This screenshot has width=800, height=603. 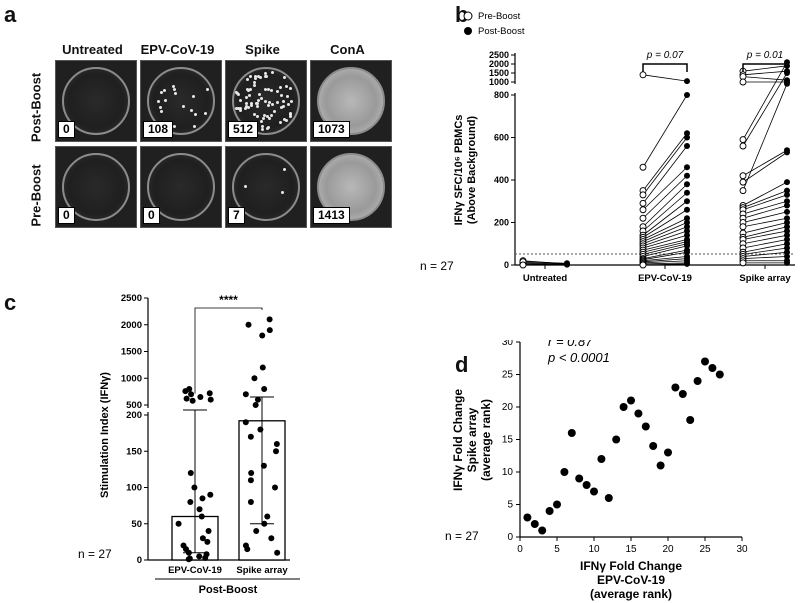 What do you see at coordinates (631, 580) in the screenshot?
I see `x-axis-label: IFNγ Fold Change EPV-CoV-19 (average rank)` at bounding box center [631, 580].